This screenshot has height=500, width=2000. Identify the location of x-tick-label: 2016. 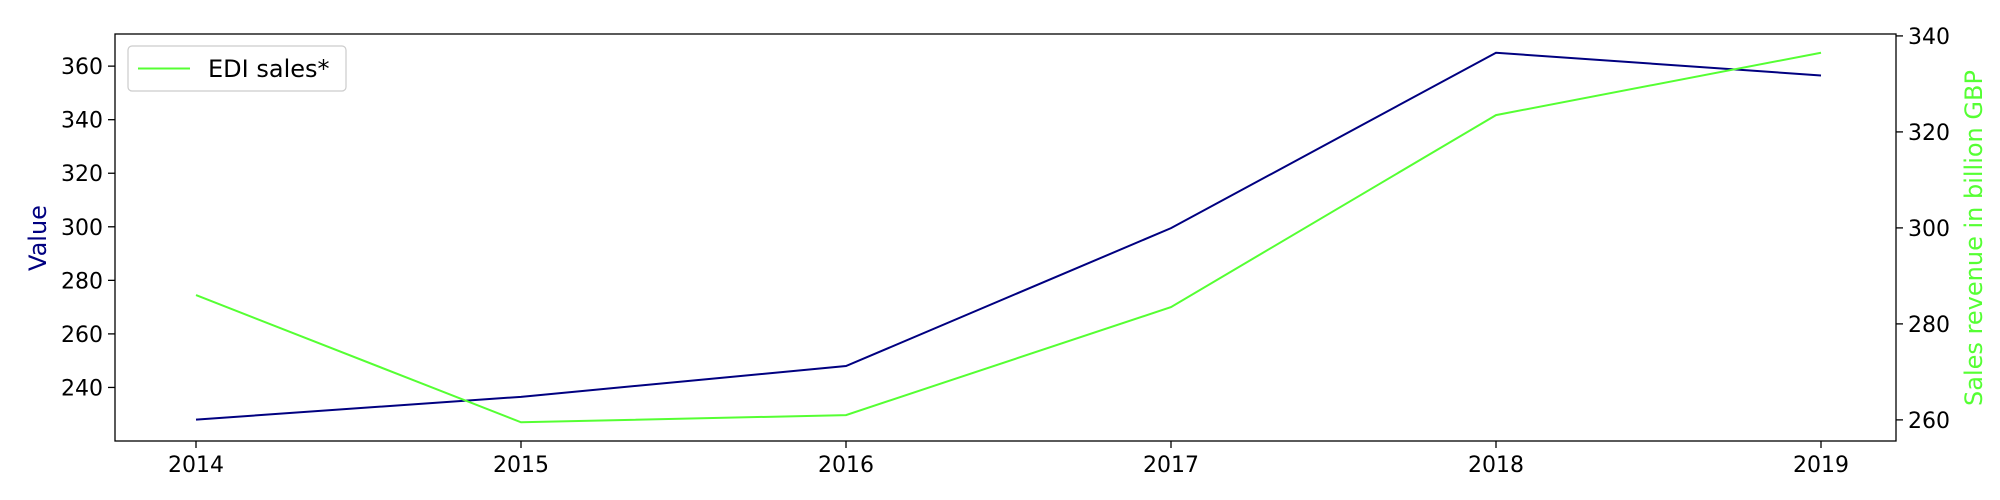
(846, 465).